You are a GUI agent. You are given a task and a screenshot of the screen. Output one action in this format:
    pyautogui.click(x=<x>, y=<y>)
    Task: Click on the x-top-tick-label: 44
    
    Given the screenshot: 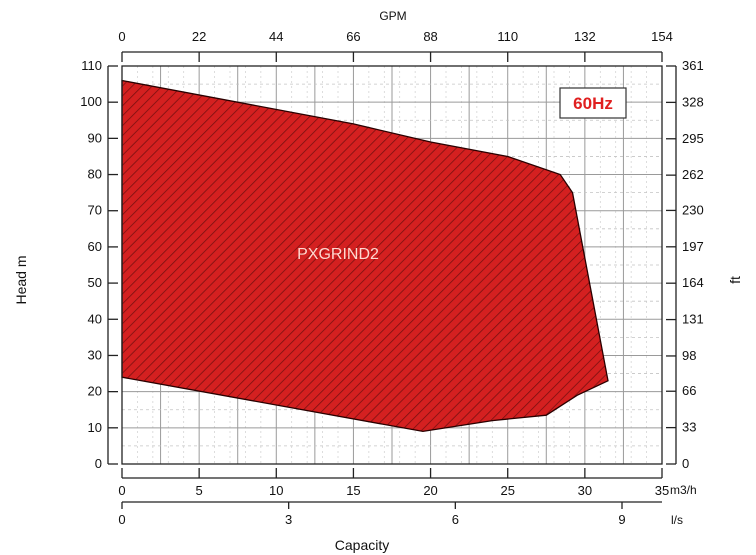 What is the action you would take?
    pyautogui.click(x=276, y=36)
    